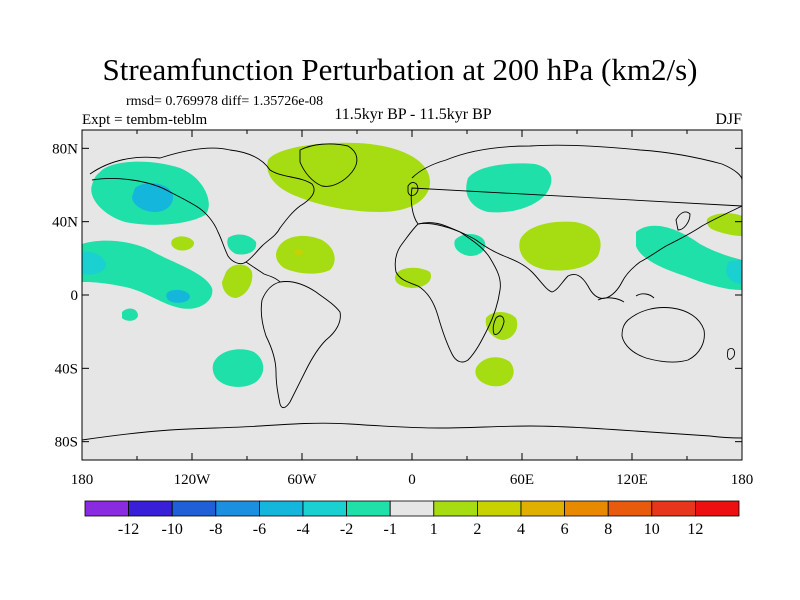 The width and height of the screenshot is (800, 600). I want to click on lat-axis-labels: 80N 40N 0 40S 80S, so click(65, 295).